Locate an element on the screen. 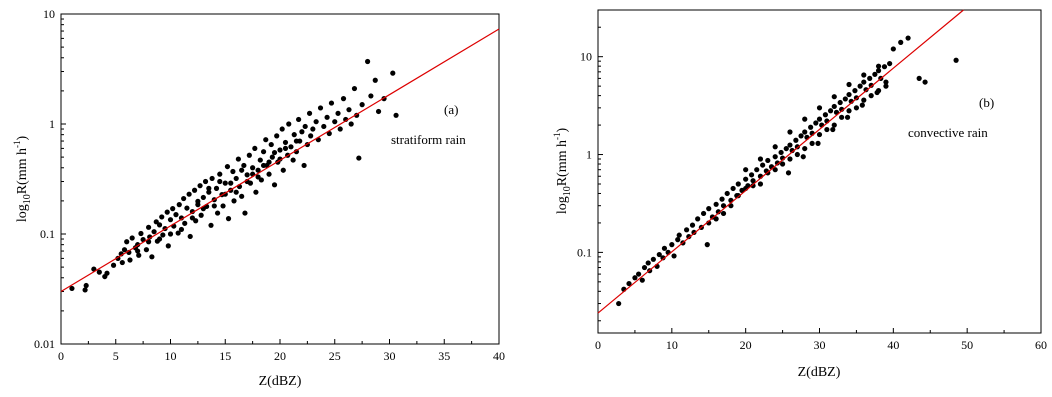 The height and width of the screenshot is (397, 1052). x-axis-ticks: 0 5 10 15 20 25 30 35 40 is located at coordinates (281, 351).